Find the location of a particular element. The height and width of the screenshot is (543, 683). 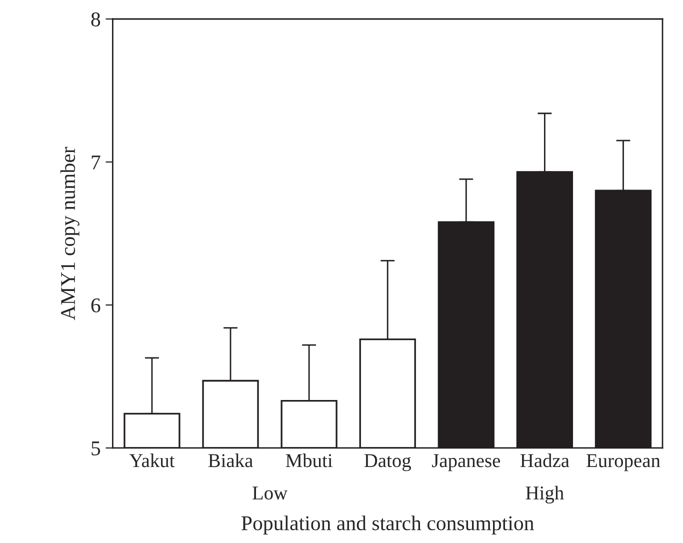

x-tick-label: European is located at coordinates (623, 463).